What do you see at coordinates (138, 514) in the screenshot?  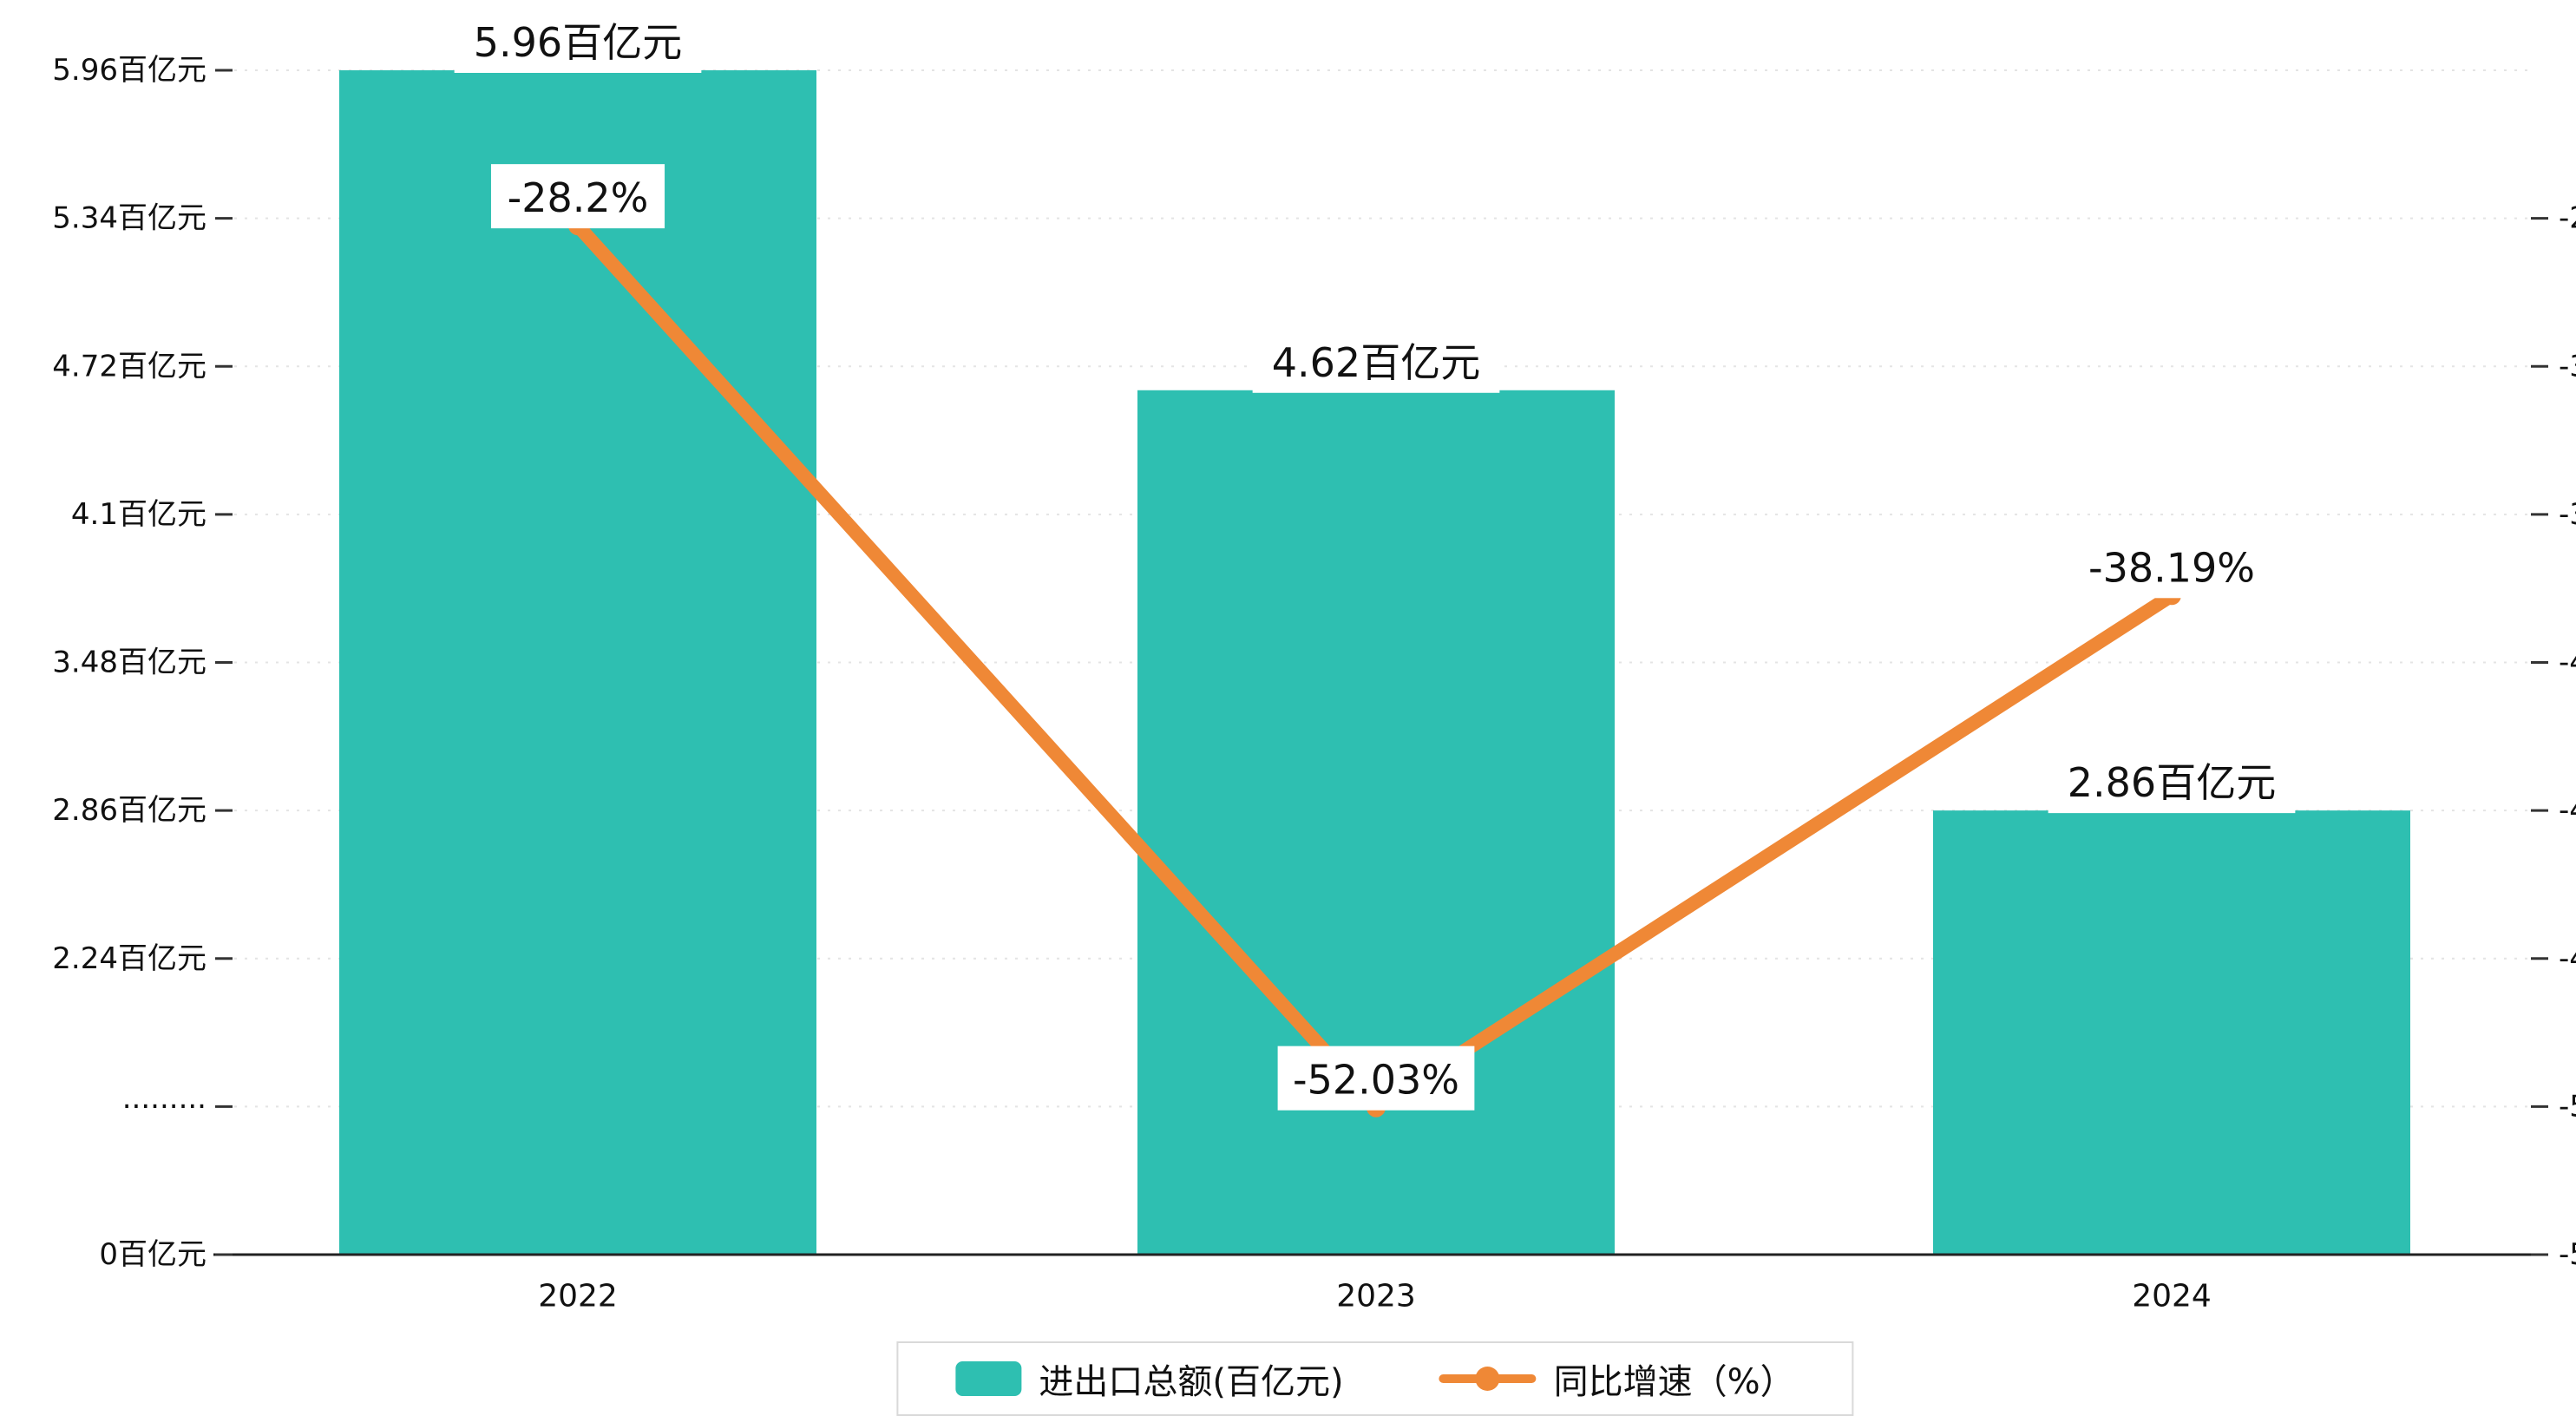 I see `left-axis-label: 4.1百亿元` at bounding box center [138, 514].